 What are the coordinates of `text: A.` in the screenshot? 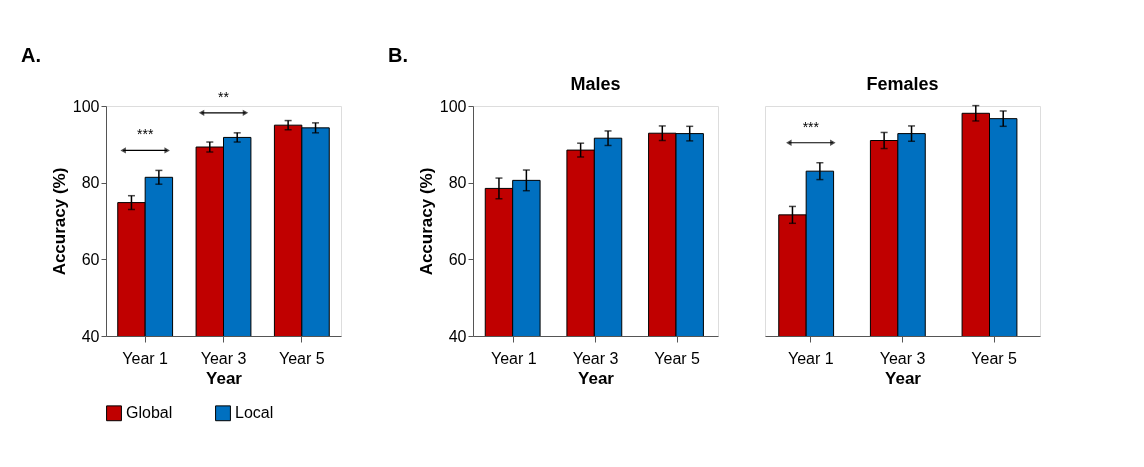 It's located at (31, 55).